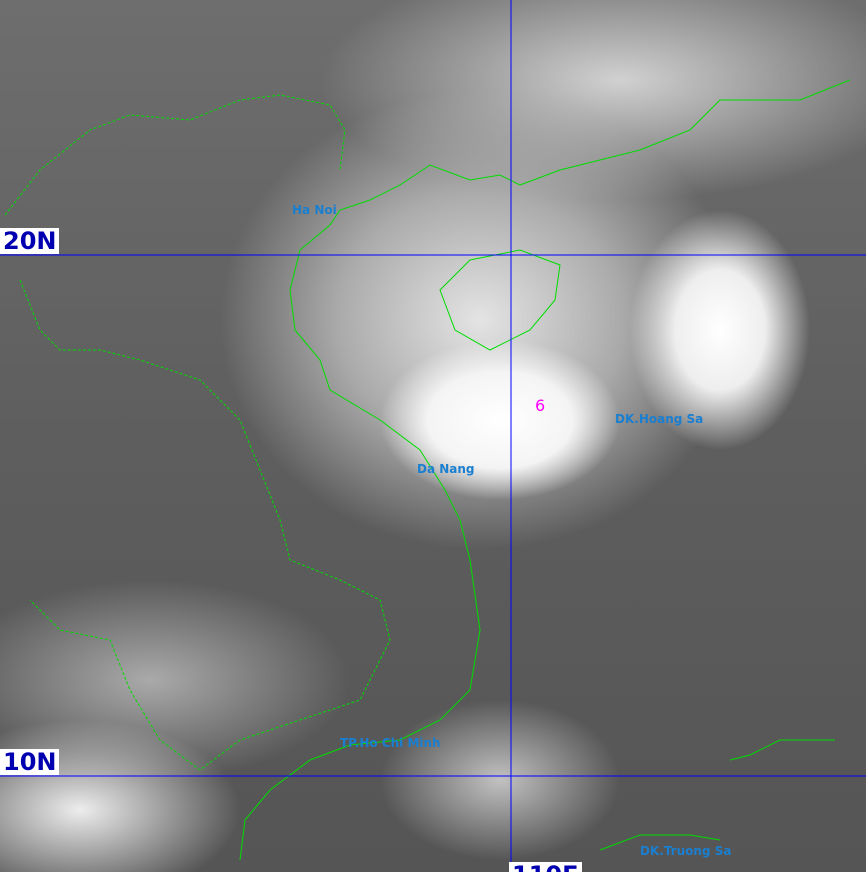  I want to click on place-da-nang: Da Nang, so click(446, 469).